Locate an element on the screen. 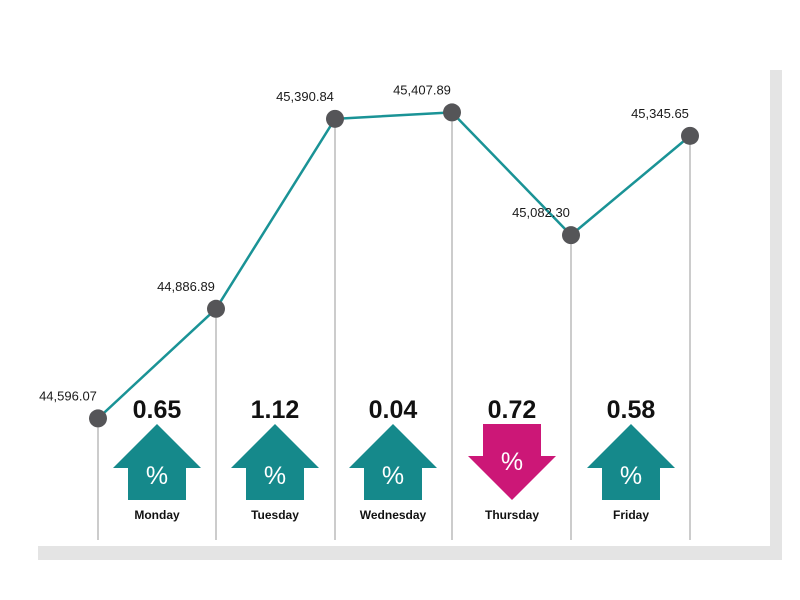 Image resolution: width=800 pixels, height=600 pixels. percent-change-value: 0.04 is located at coordinates (393, 410).